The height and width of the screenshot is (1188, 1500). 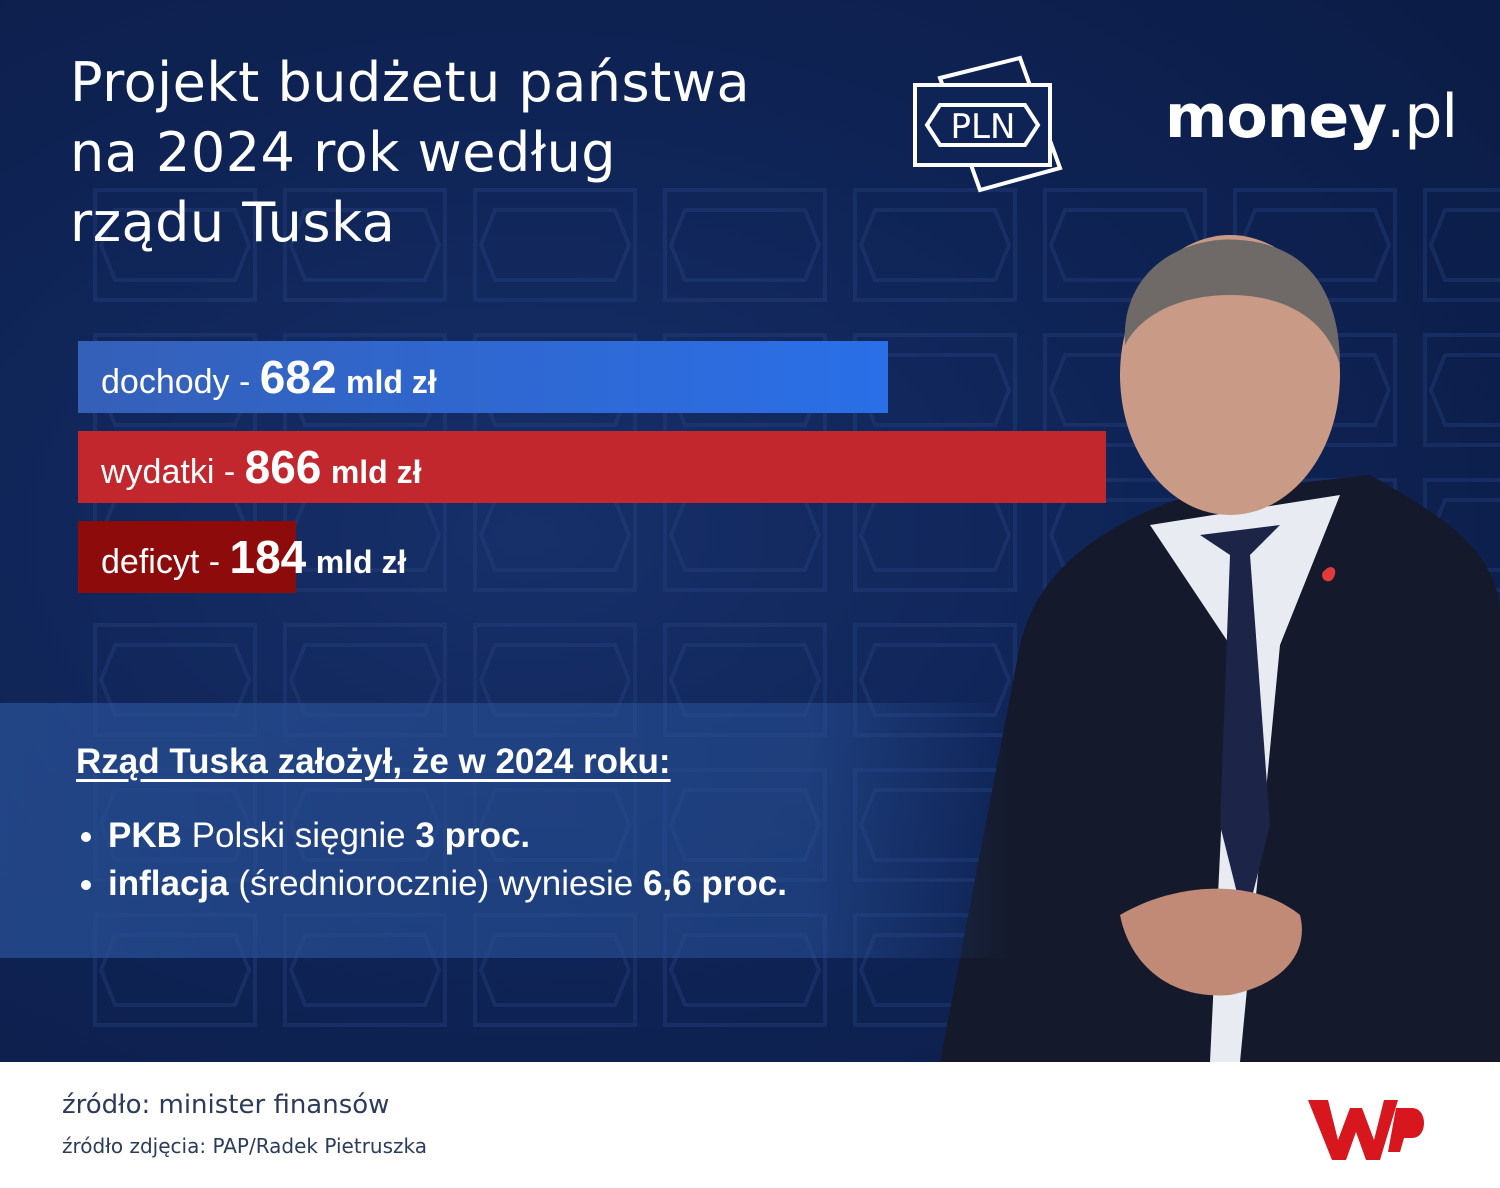 I want to click on bullet-bold: 6,6 proc., so click(x=714, y=883).